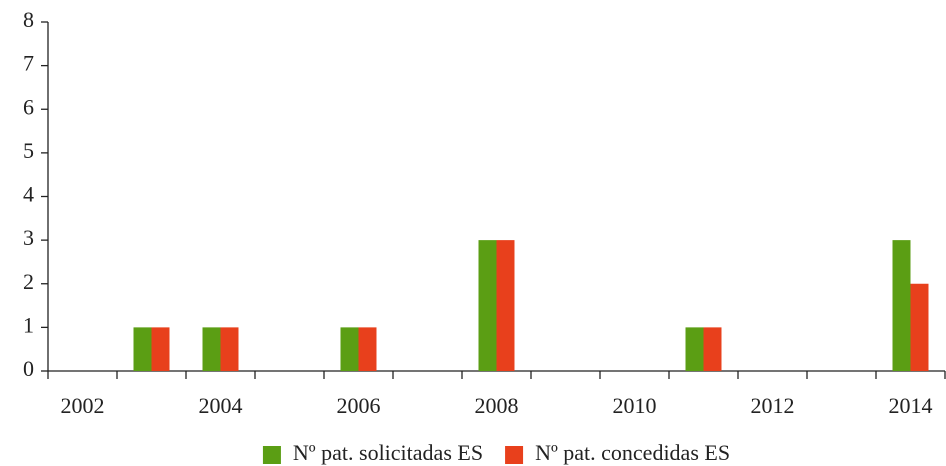 This screenshot has height=466, width=946. Describe the element at coordinates (221, 405) in the screenshot. I see `x-tick-label: 2004` at that location.